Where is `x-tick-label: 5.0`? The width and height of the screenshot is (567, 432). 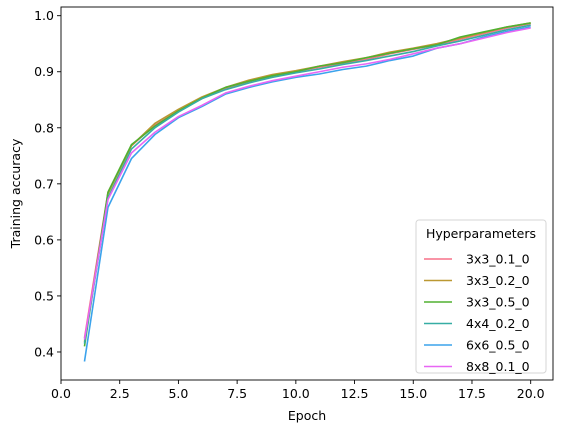 x-tick-label: 5.0 is located at coordinates (178, 393).